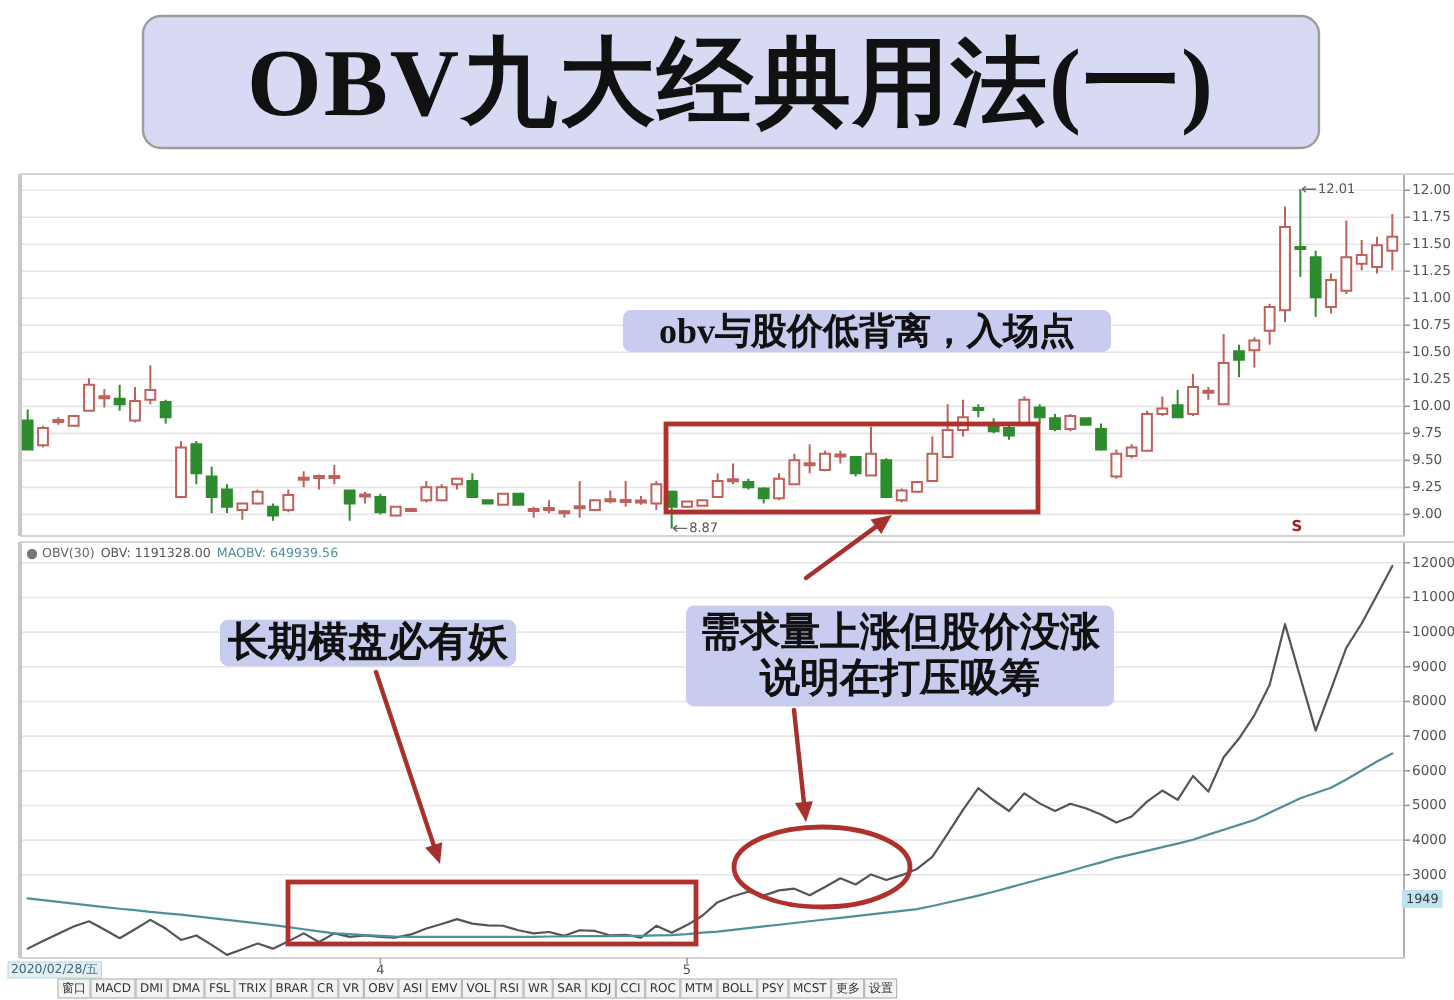  I want to click on annotation: 长期横盘必有妖, so click(368, 642).